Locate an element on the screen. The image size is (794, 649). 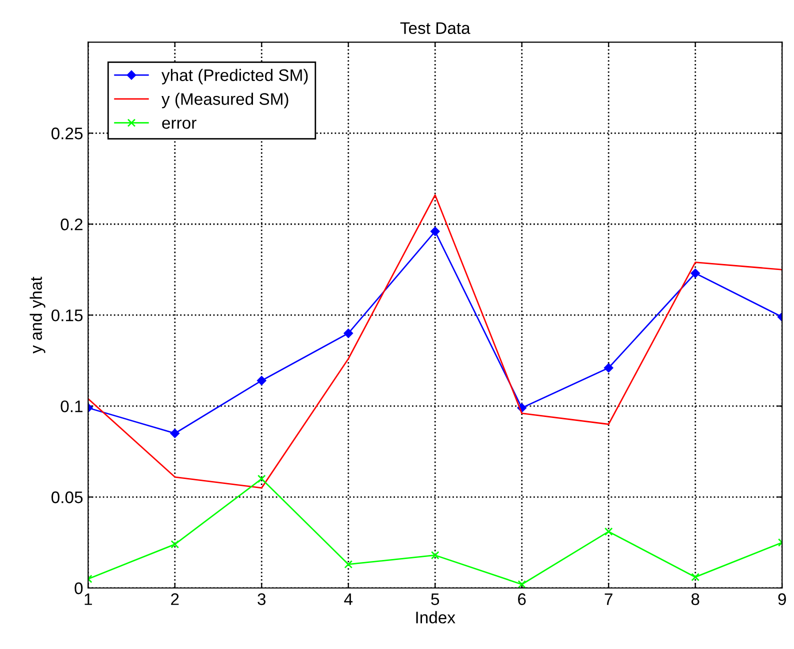
y-tick-label: 0.05 is located at coordinates (67, 497).